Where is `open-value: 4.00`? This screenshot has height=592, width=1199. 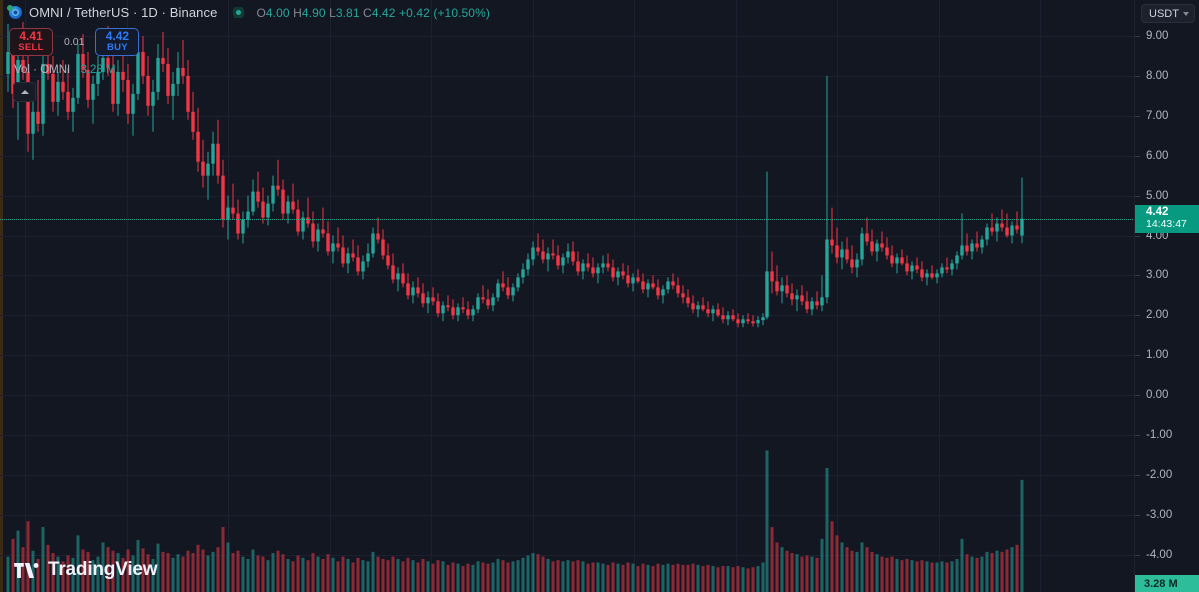 open-value: 4.00 is located at coordinates (277, 12).